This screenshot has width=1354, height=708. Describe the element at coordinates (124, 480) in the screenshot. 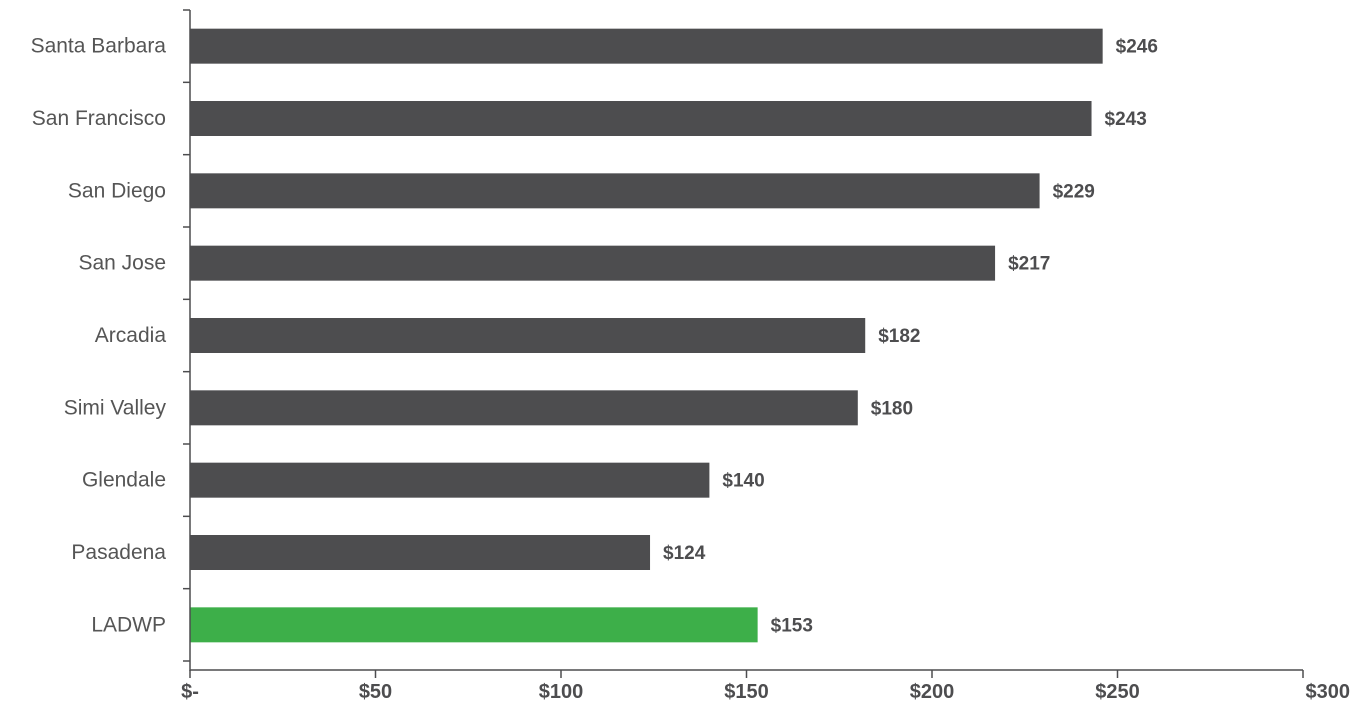

I see `category-label: Glendale` at that location.